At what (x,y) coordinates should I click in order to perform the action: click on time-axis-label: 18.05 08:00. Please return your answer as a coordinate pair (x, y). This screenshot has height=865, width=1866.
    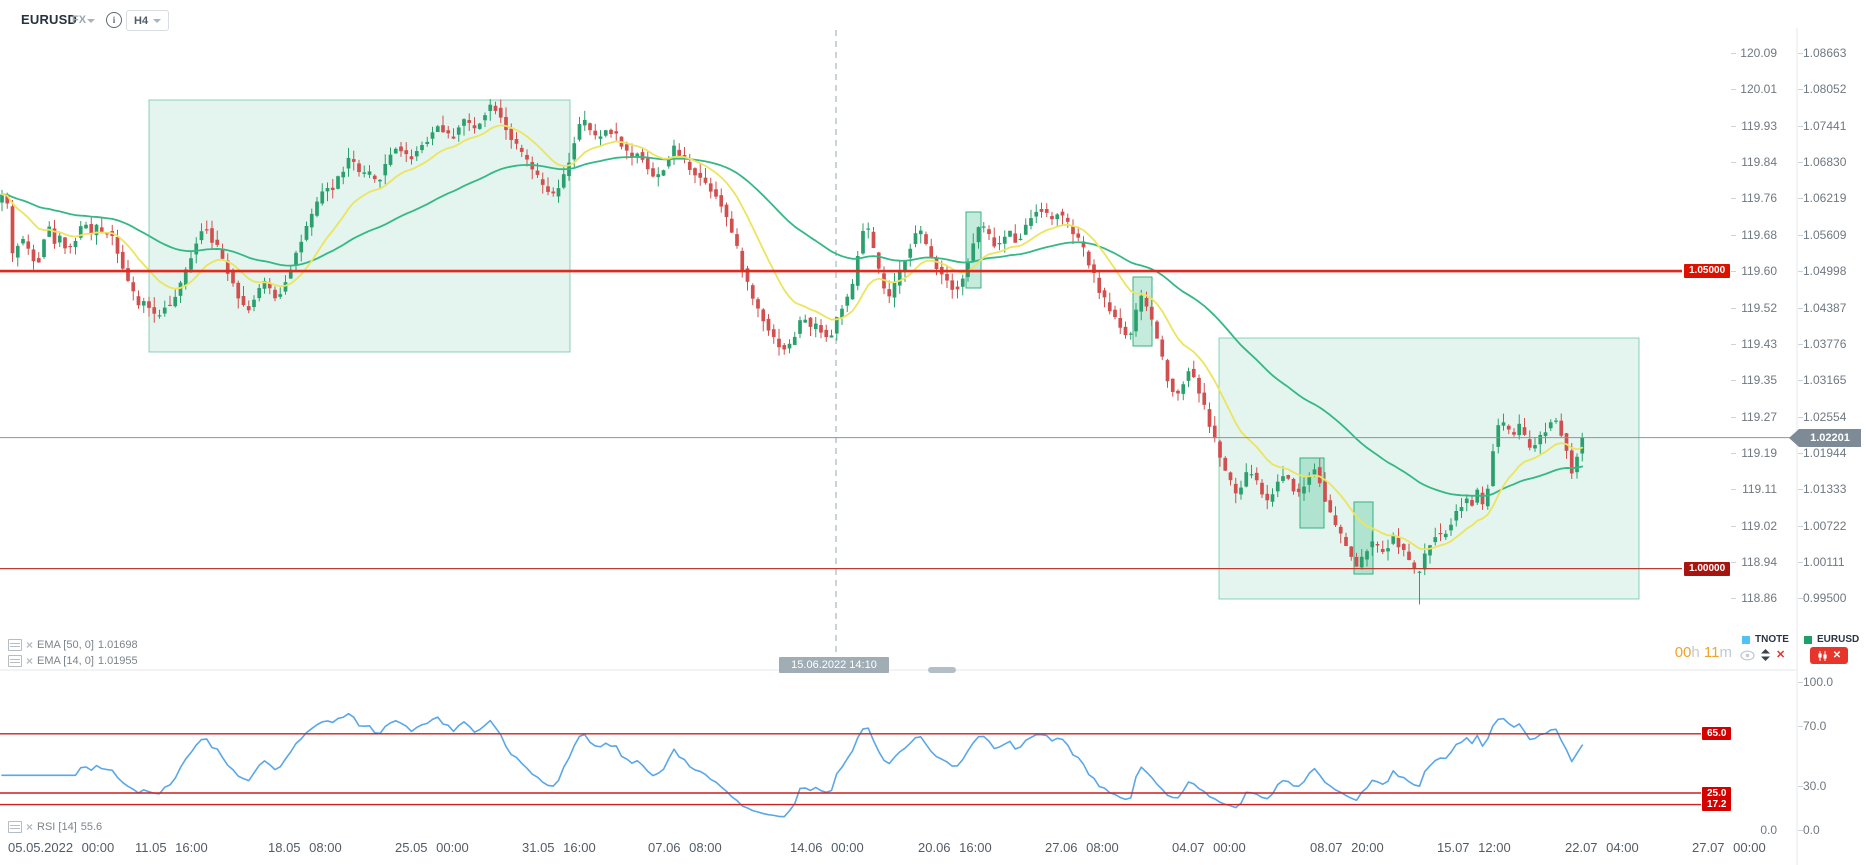
    Looking at the image, I should click on (305, 847).